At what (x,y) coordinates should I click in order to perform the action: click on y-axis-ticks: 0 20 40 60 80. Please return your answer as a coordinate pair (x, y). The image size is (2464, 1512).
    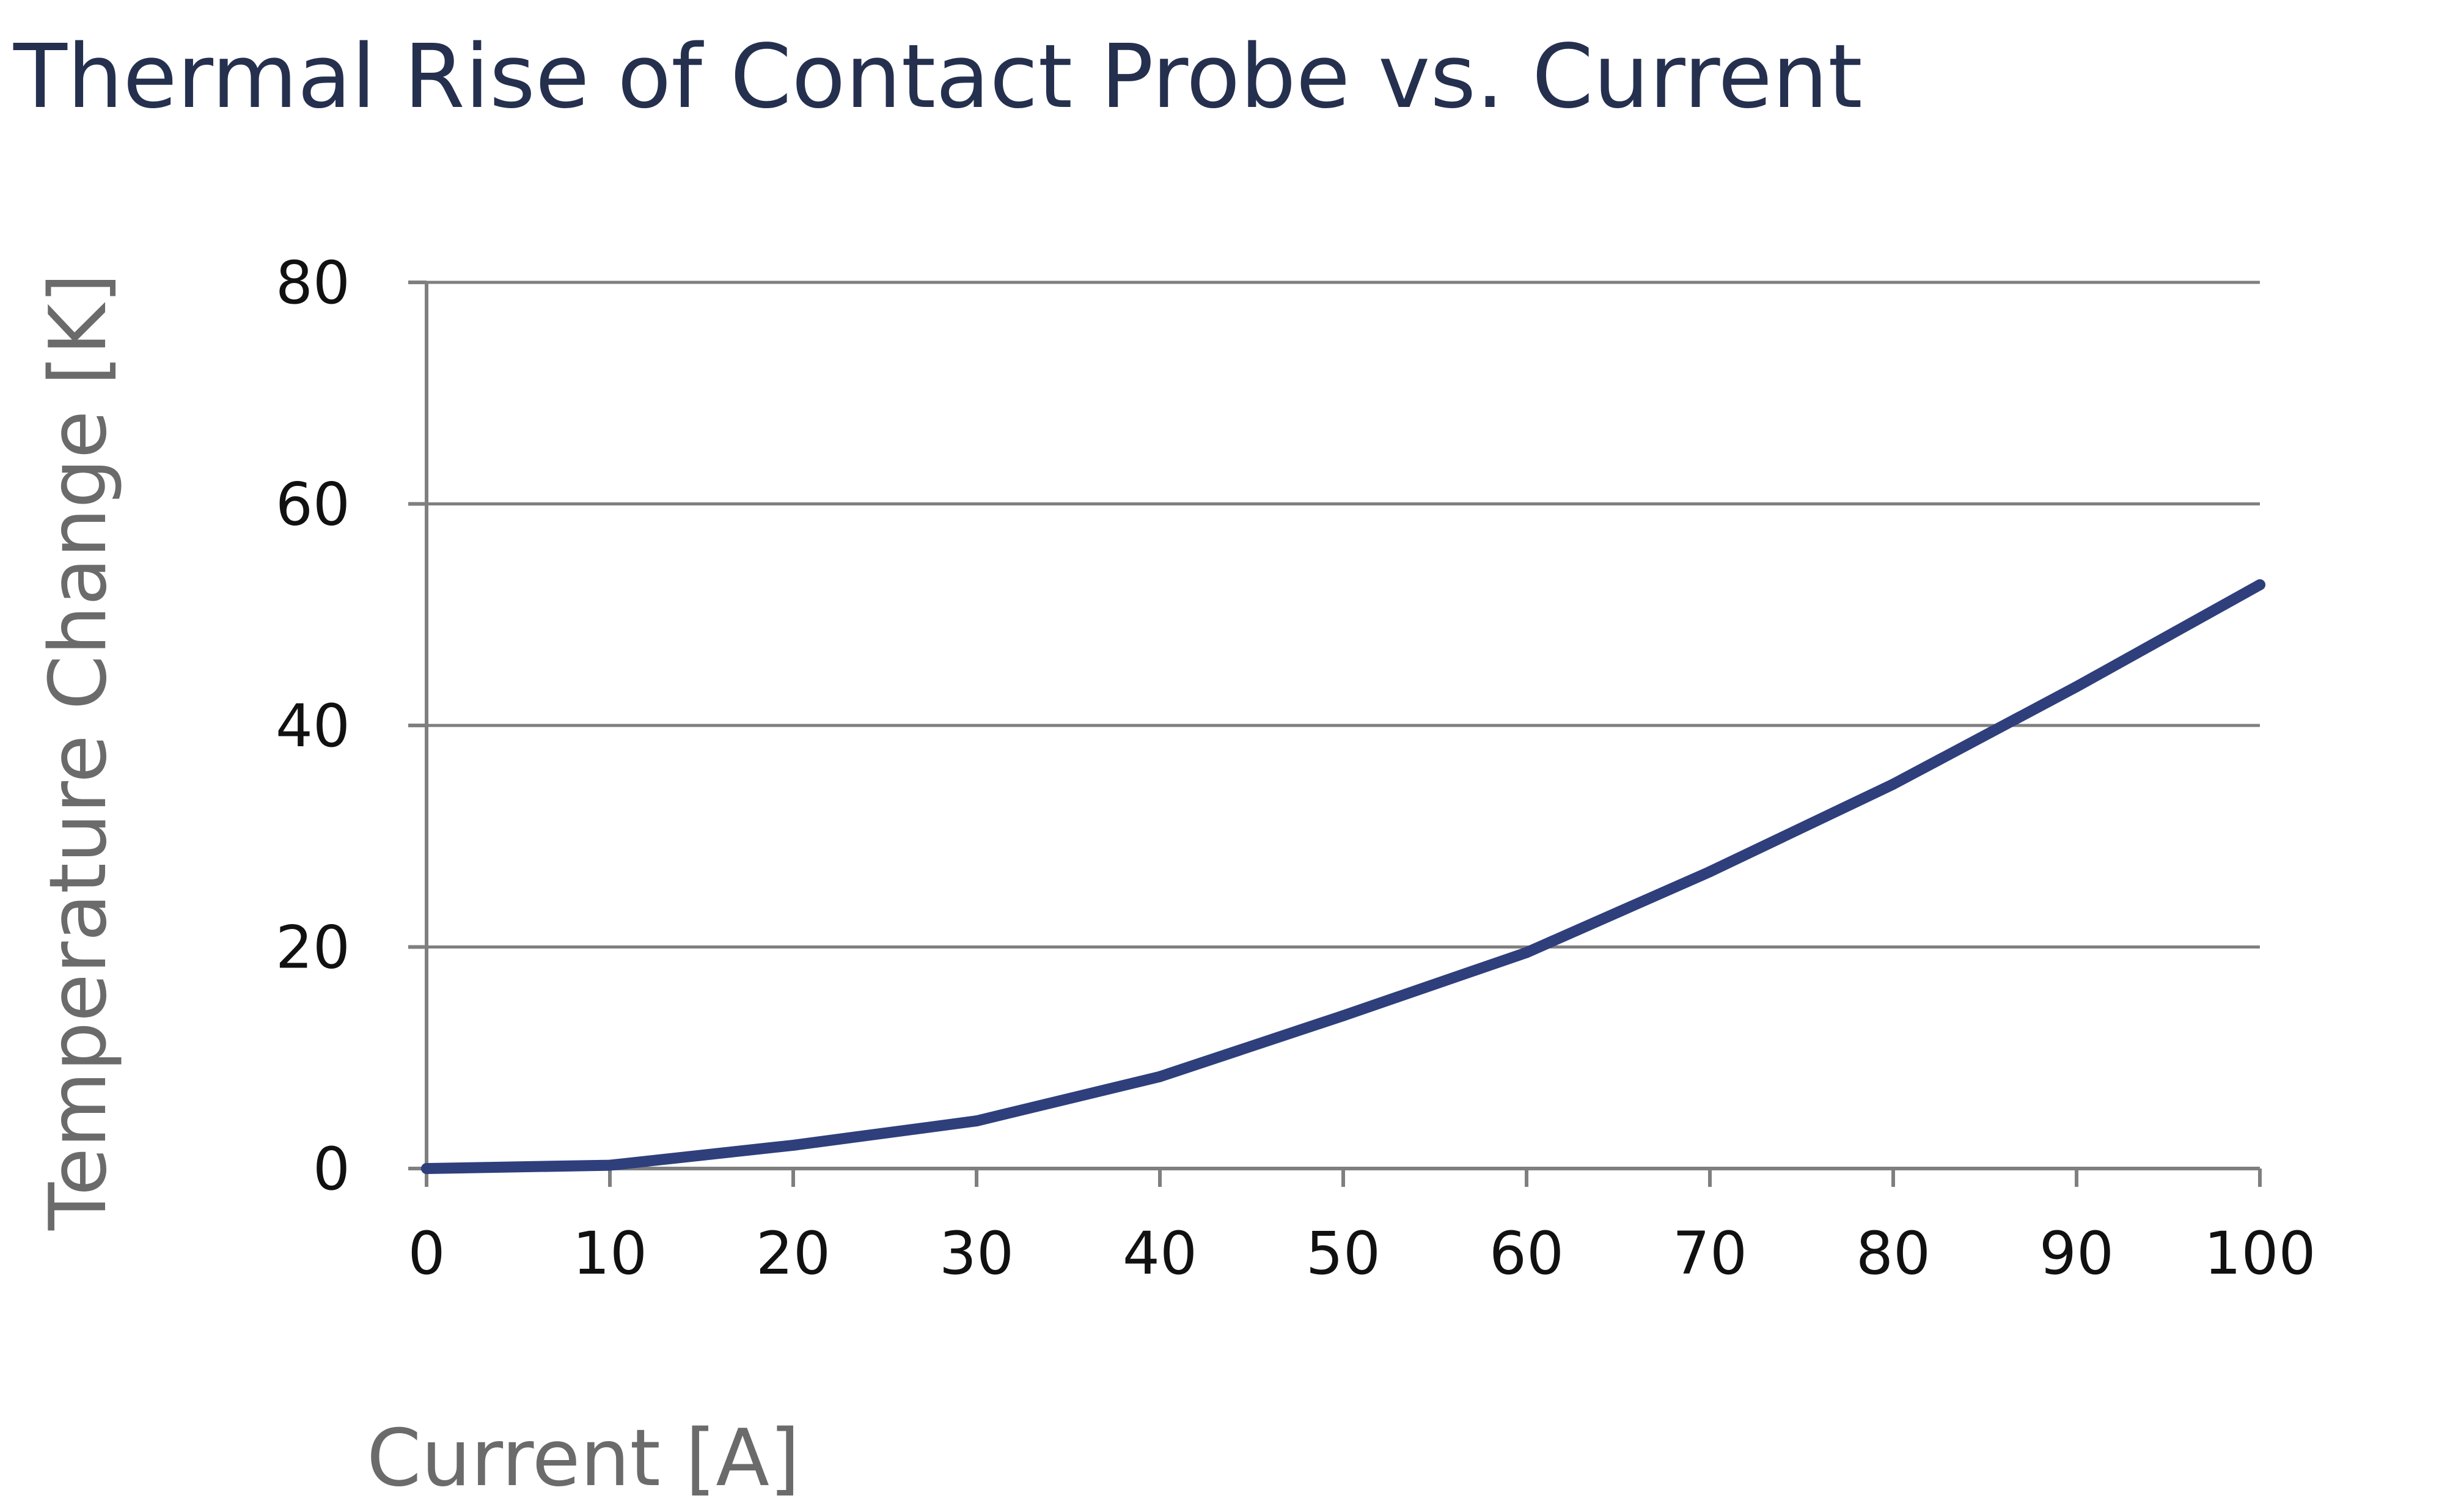
    Looking at the image, I should click on (352, 726).